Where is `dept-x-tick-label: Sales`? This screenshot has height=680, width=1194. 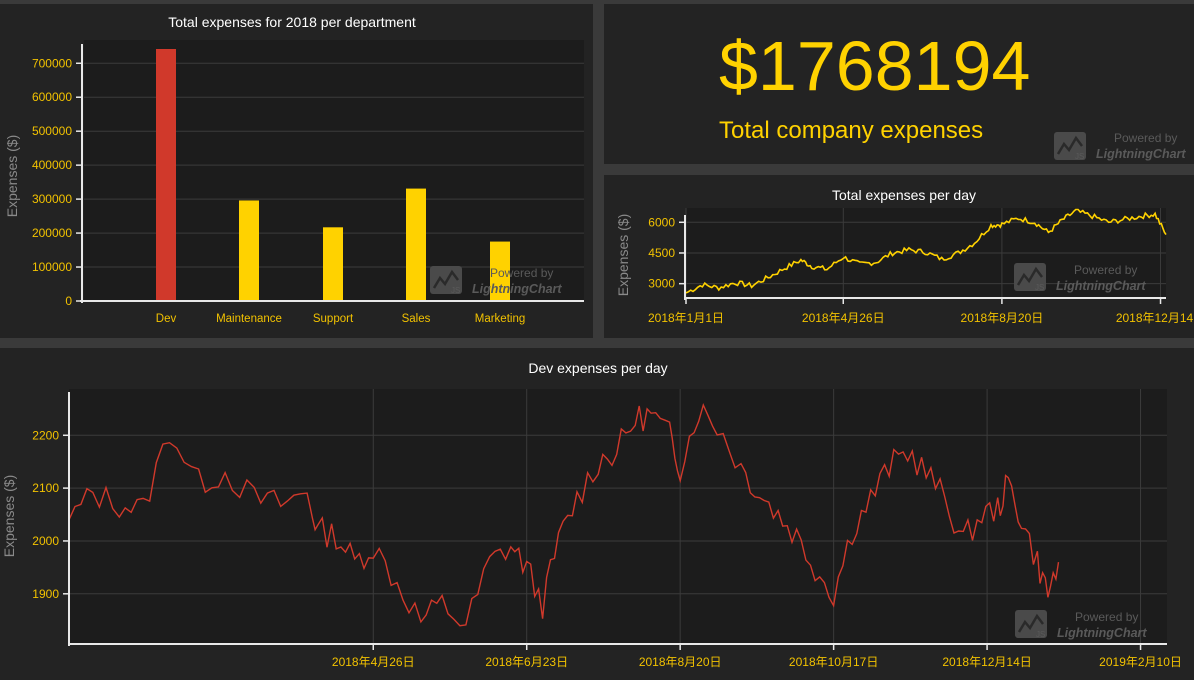
dept-x-tick-label: Sales is located at coordinates (416, 319).